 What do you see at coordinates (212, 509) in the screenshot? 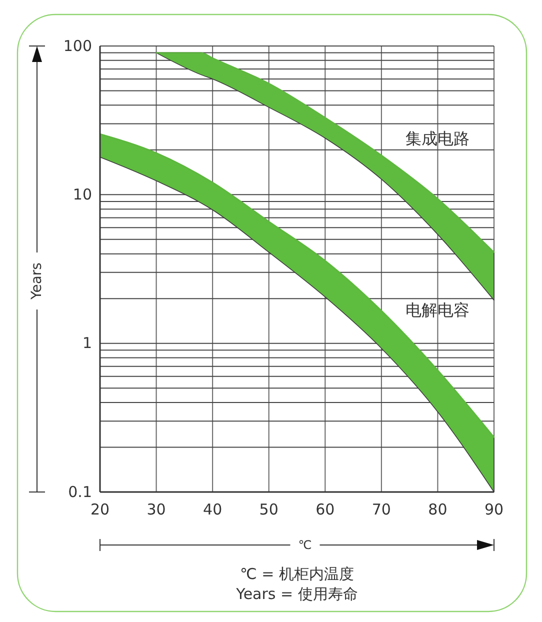
I see `x-tick-label: 40` at bounding box center [212, 509].